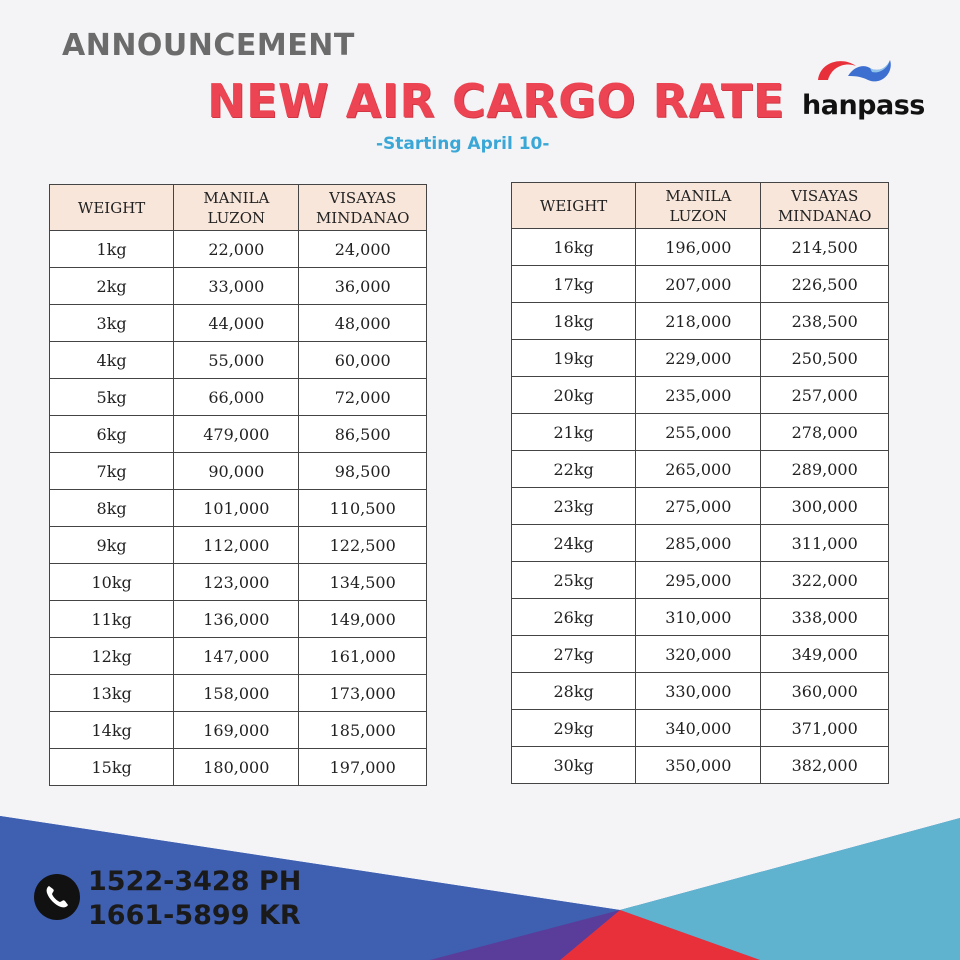  What do you see at coordinates (236, 619) in the screenshot?
I see `cell-manila-luzon: 136,000` at bounding box center [236, 619].